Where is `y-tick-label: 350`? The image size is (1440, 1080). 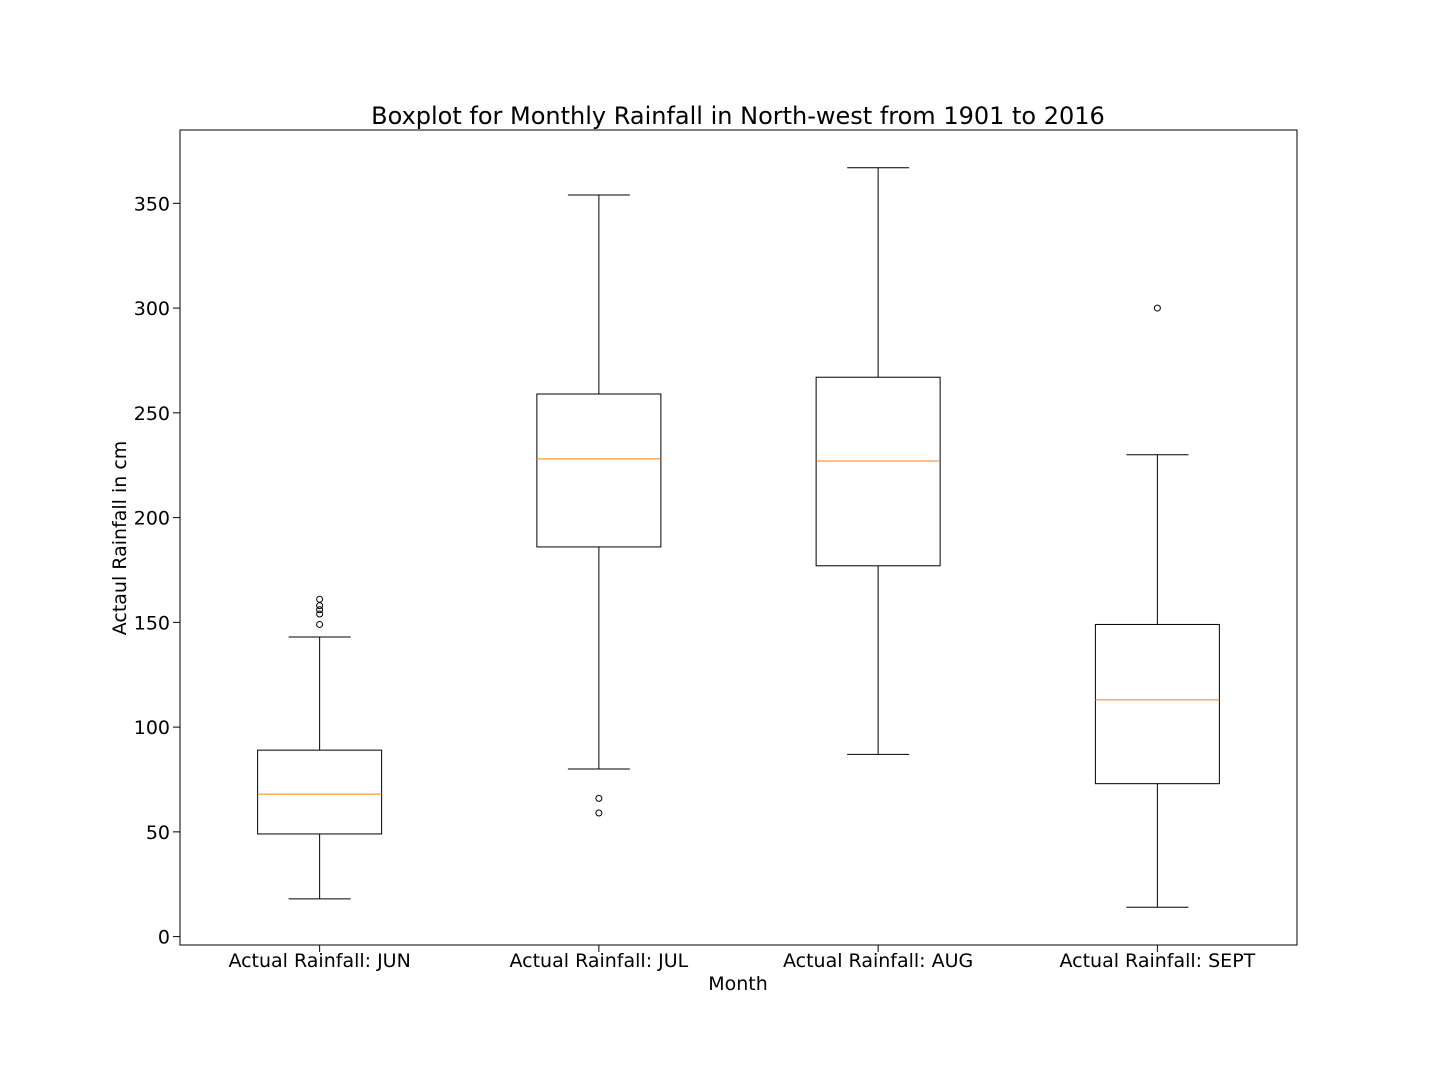
y-tick-label: 350 is located at coordinates (152, 204).